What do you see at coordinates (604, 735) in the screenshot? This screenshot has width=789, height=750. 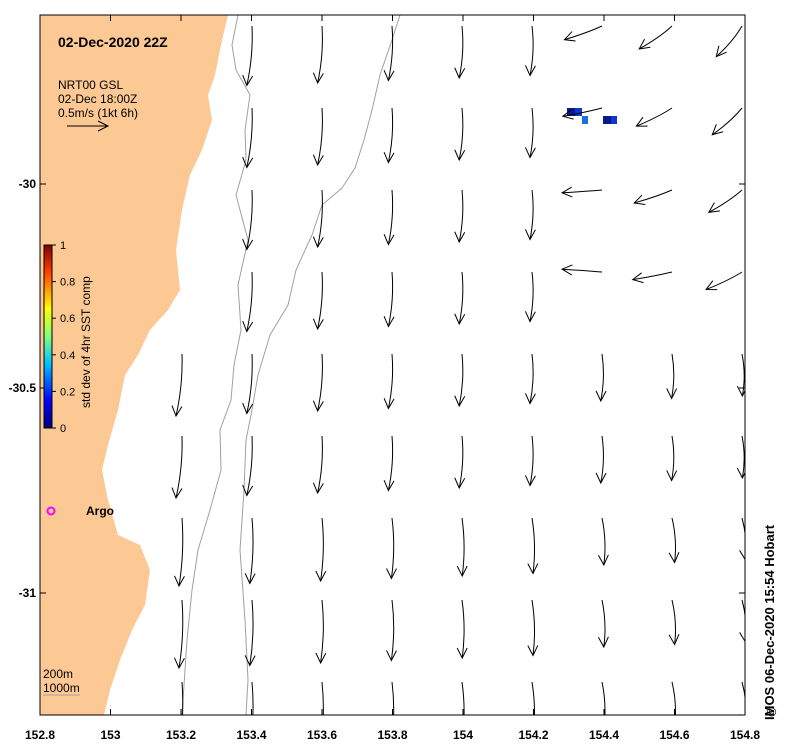 I see `x-tick-label: 154.4` at bounding box center [604, 735].